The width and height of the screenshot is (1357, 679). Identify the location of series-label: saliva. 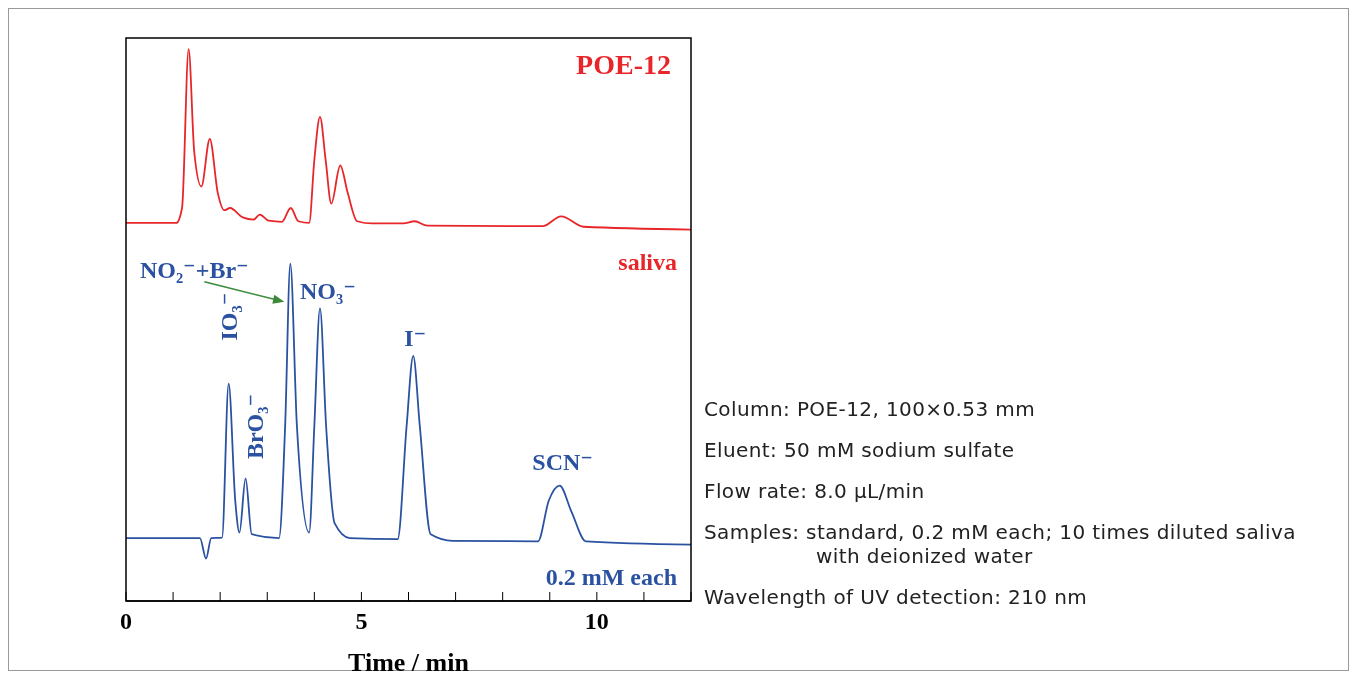
(647, 261).